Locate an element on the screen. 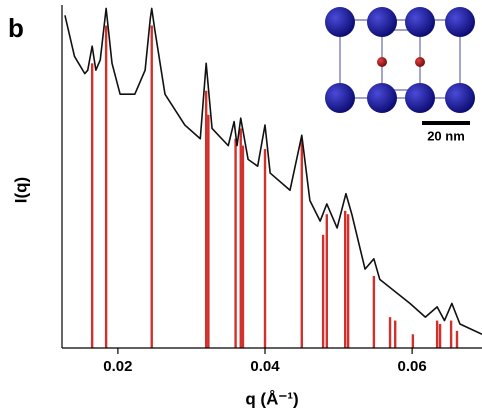  inset is located at coordinates (400, 59).